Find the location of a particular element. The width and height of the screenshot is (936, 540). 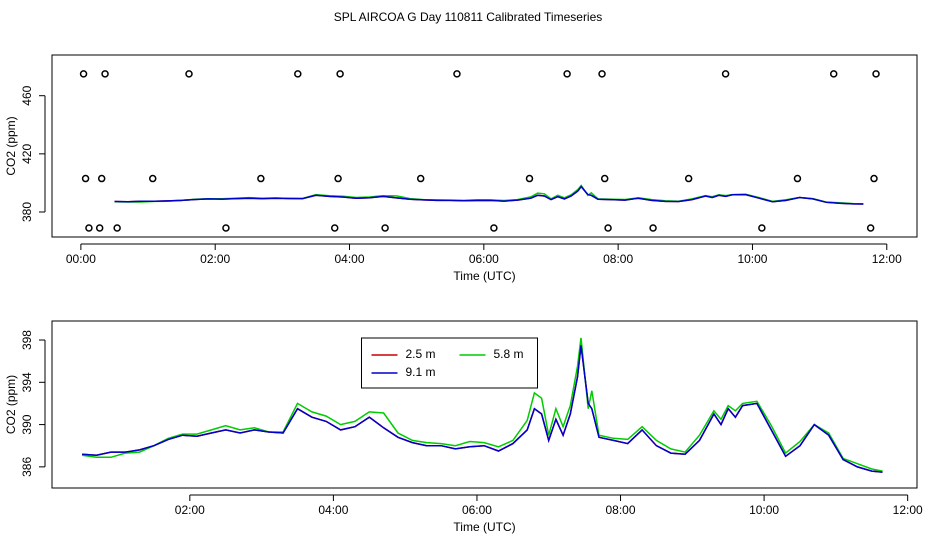

x-tick-label: 00:00 is located at coordinates (81, 259).